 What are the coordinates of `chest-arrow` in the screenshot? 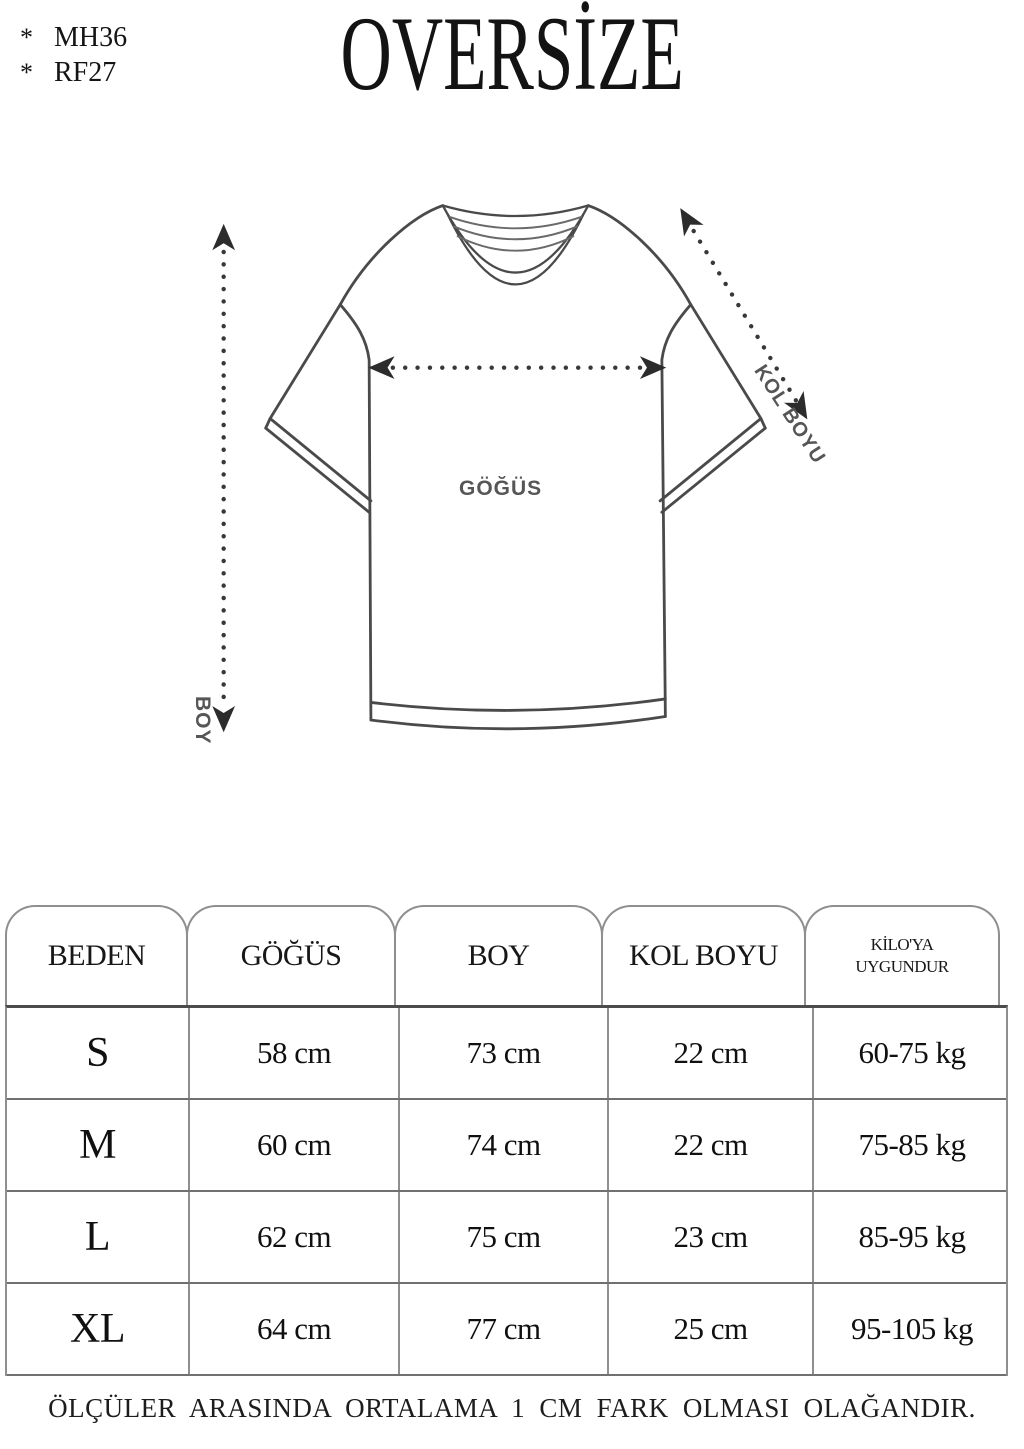 It's located at (517, 368).